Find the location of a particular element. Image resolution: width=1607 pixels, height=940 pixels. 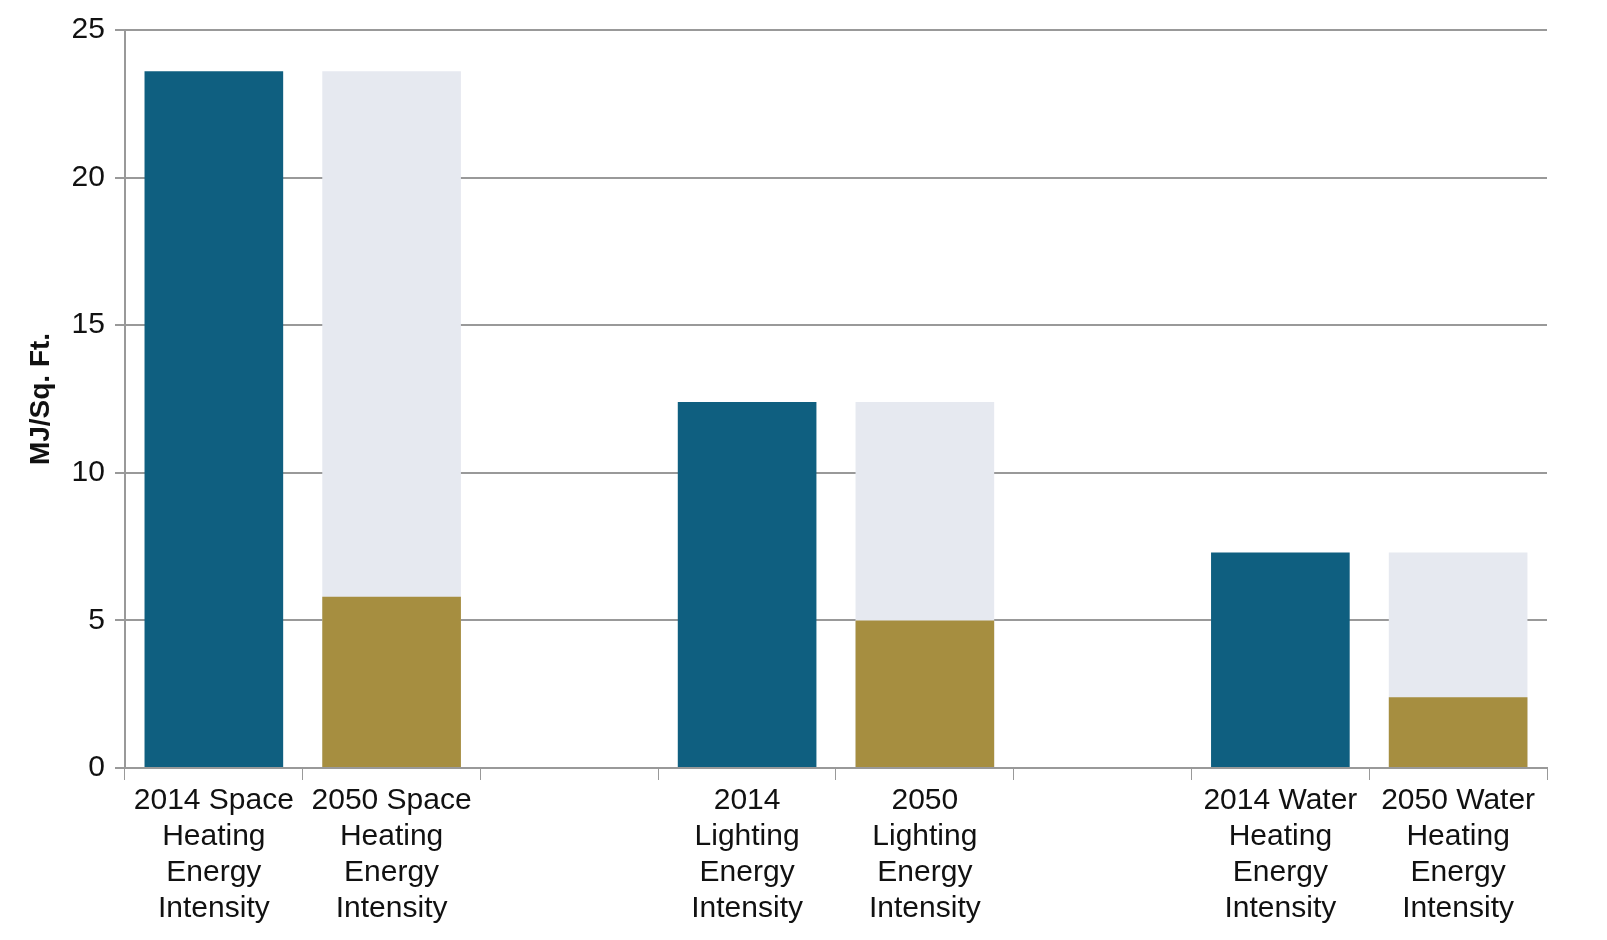

x-tick-label: 2050 Lighting Energy Intensity is located at coordinates (924, 853).